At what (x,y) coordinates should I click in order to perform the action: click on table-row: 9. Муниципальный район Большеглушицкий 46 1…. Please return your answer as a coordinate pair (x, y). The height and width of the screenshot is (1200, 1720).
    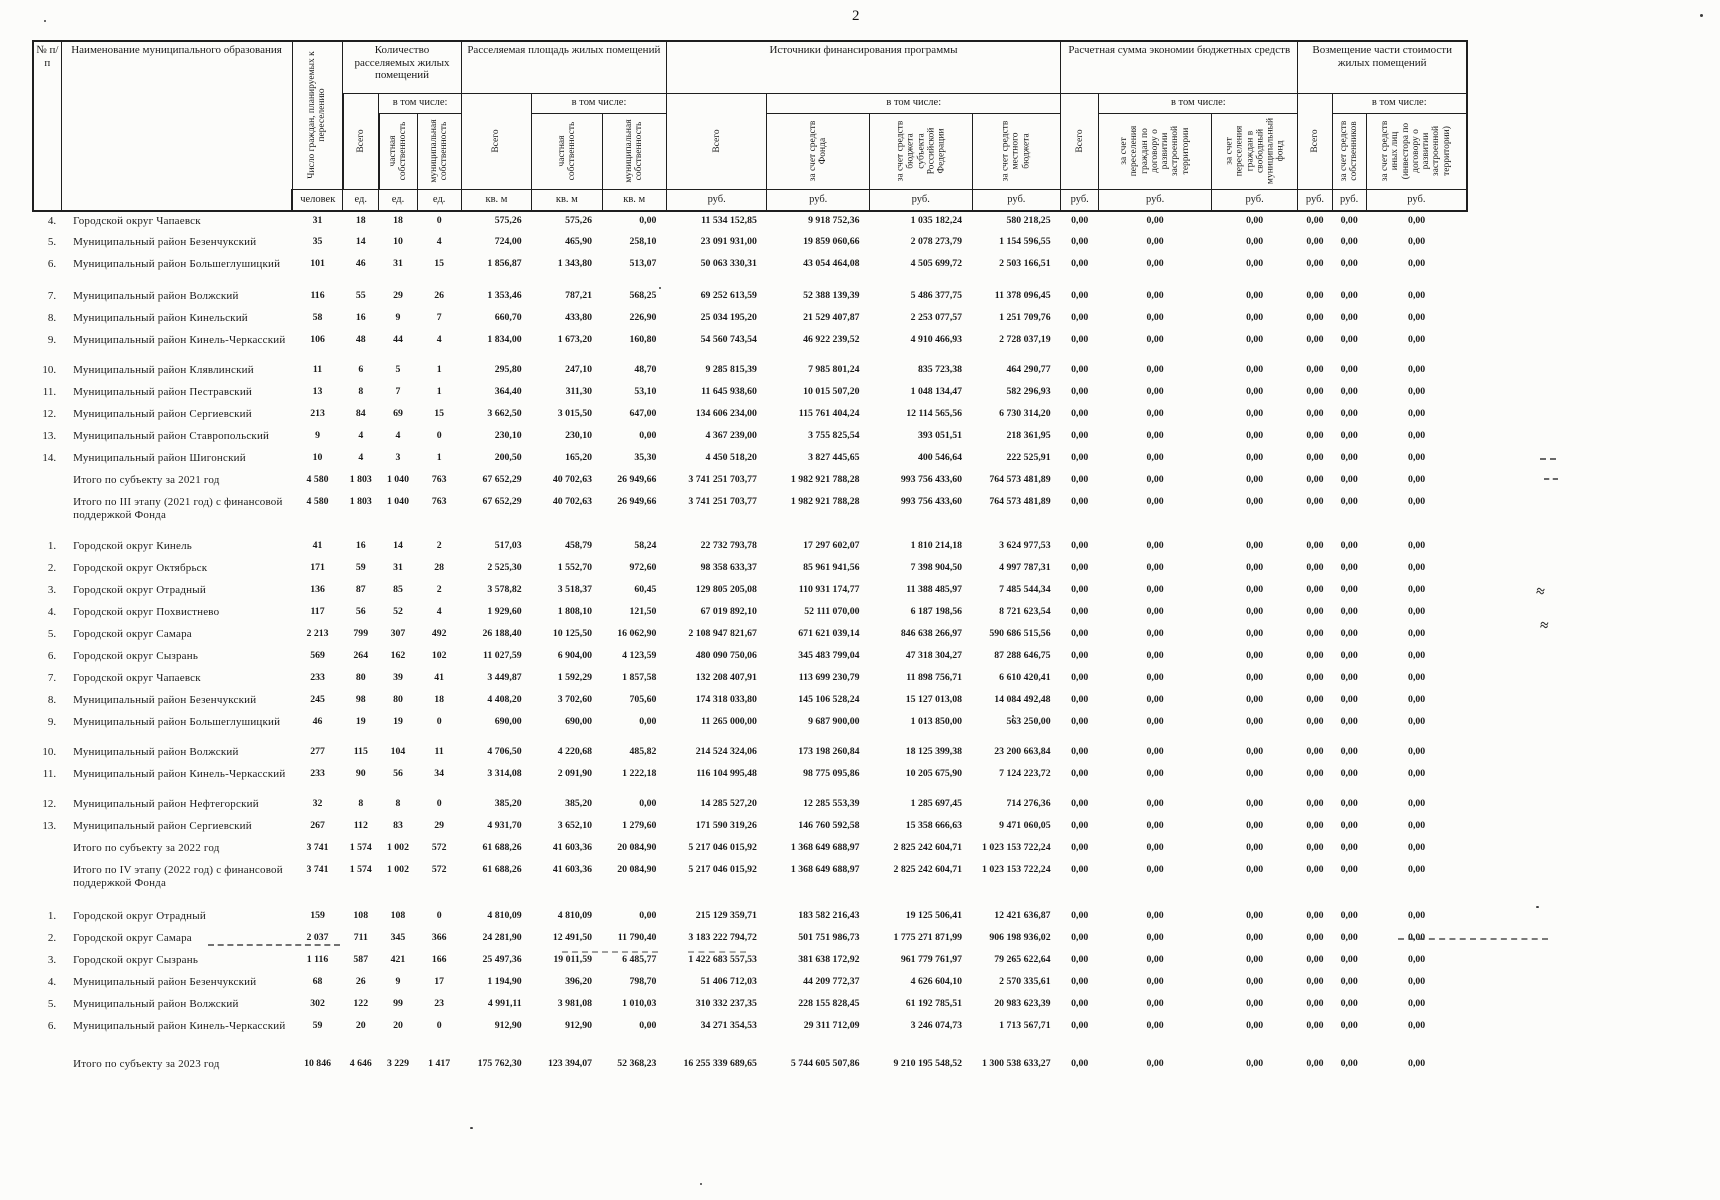
    Looking at the image, I should click on (750, 724).